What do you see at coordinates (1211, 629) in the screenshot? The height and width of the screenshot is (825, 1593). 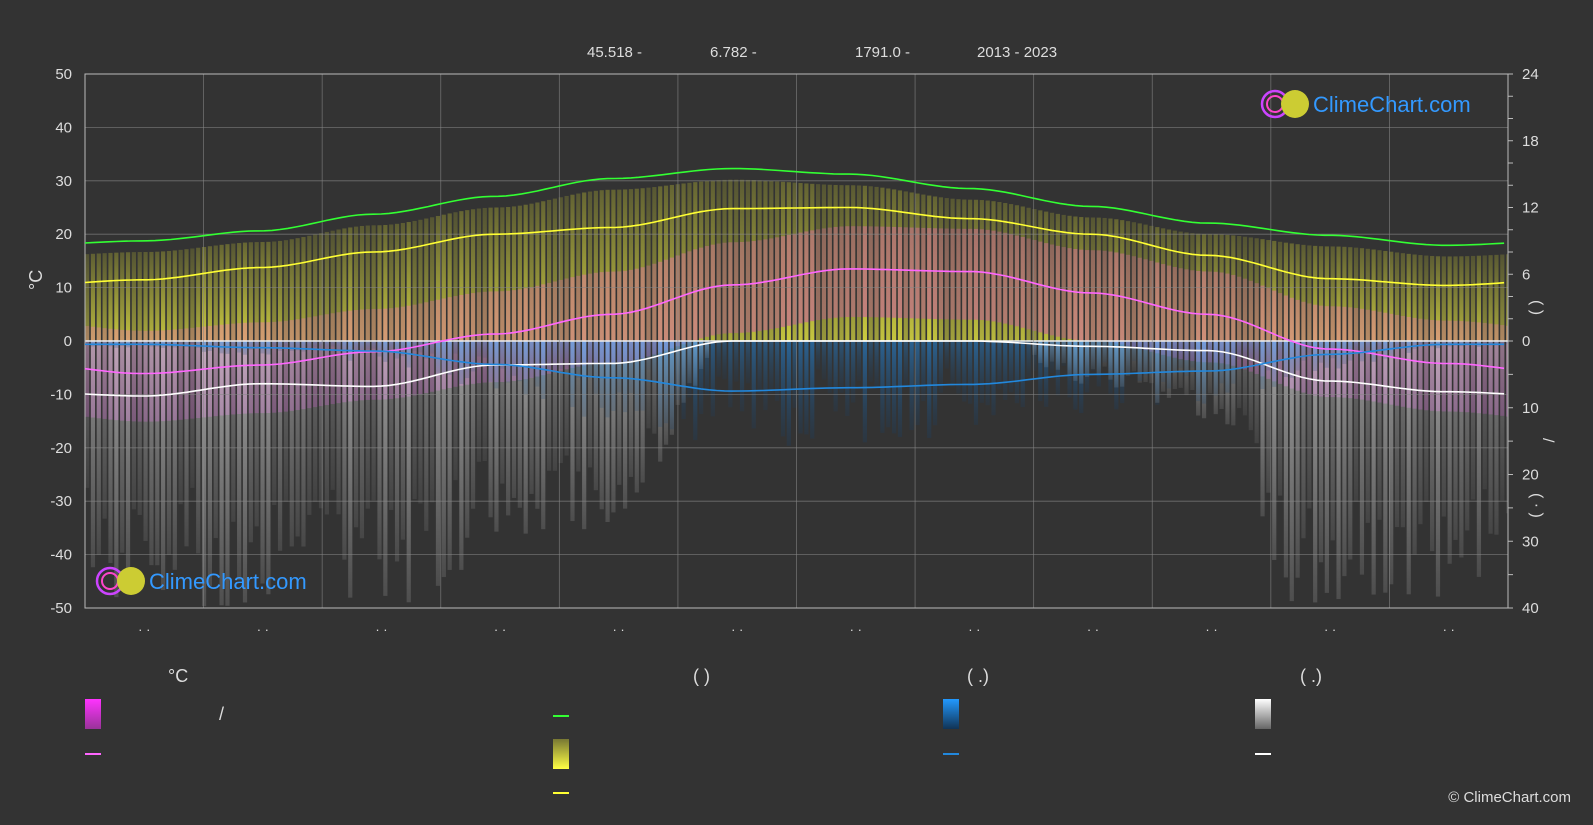 I see `month-label: · ·` at bounding box center [1211, 629].